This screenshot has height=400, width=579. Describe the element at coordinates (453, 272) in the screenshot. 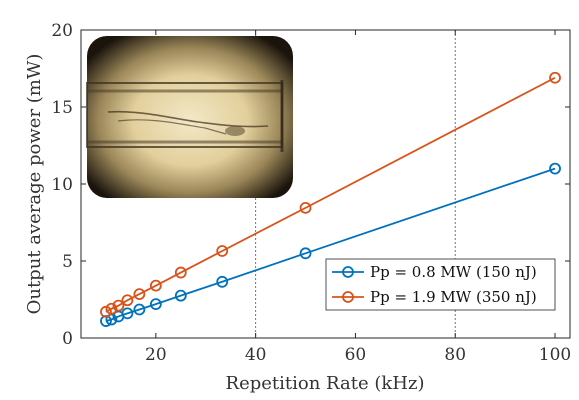

I see `legend-label-series-1: Pp = 0.8 MW (150 nJ)` at that location.